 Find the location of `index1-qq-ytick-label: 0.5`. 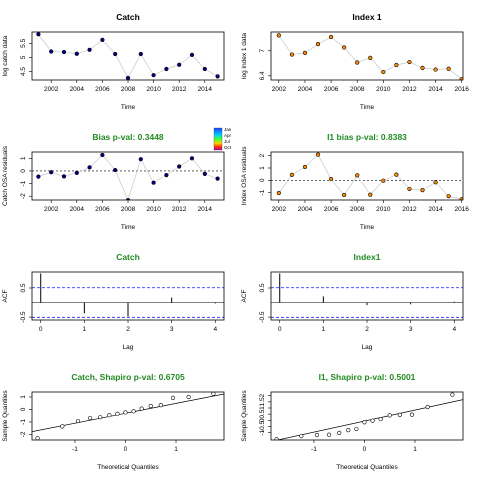

index1-qq-ytick-label: 0.5 is located at coordinates (262, 413).